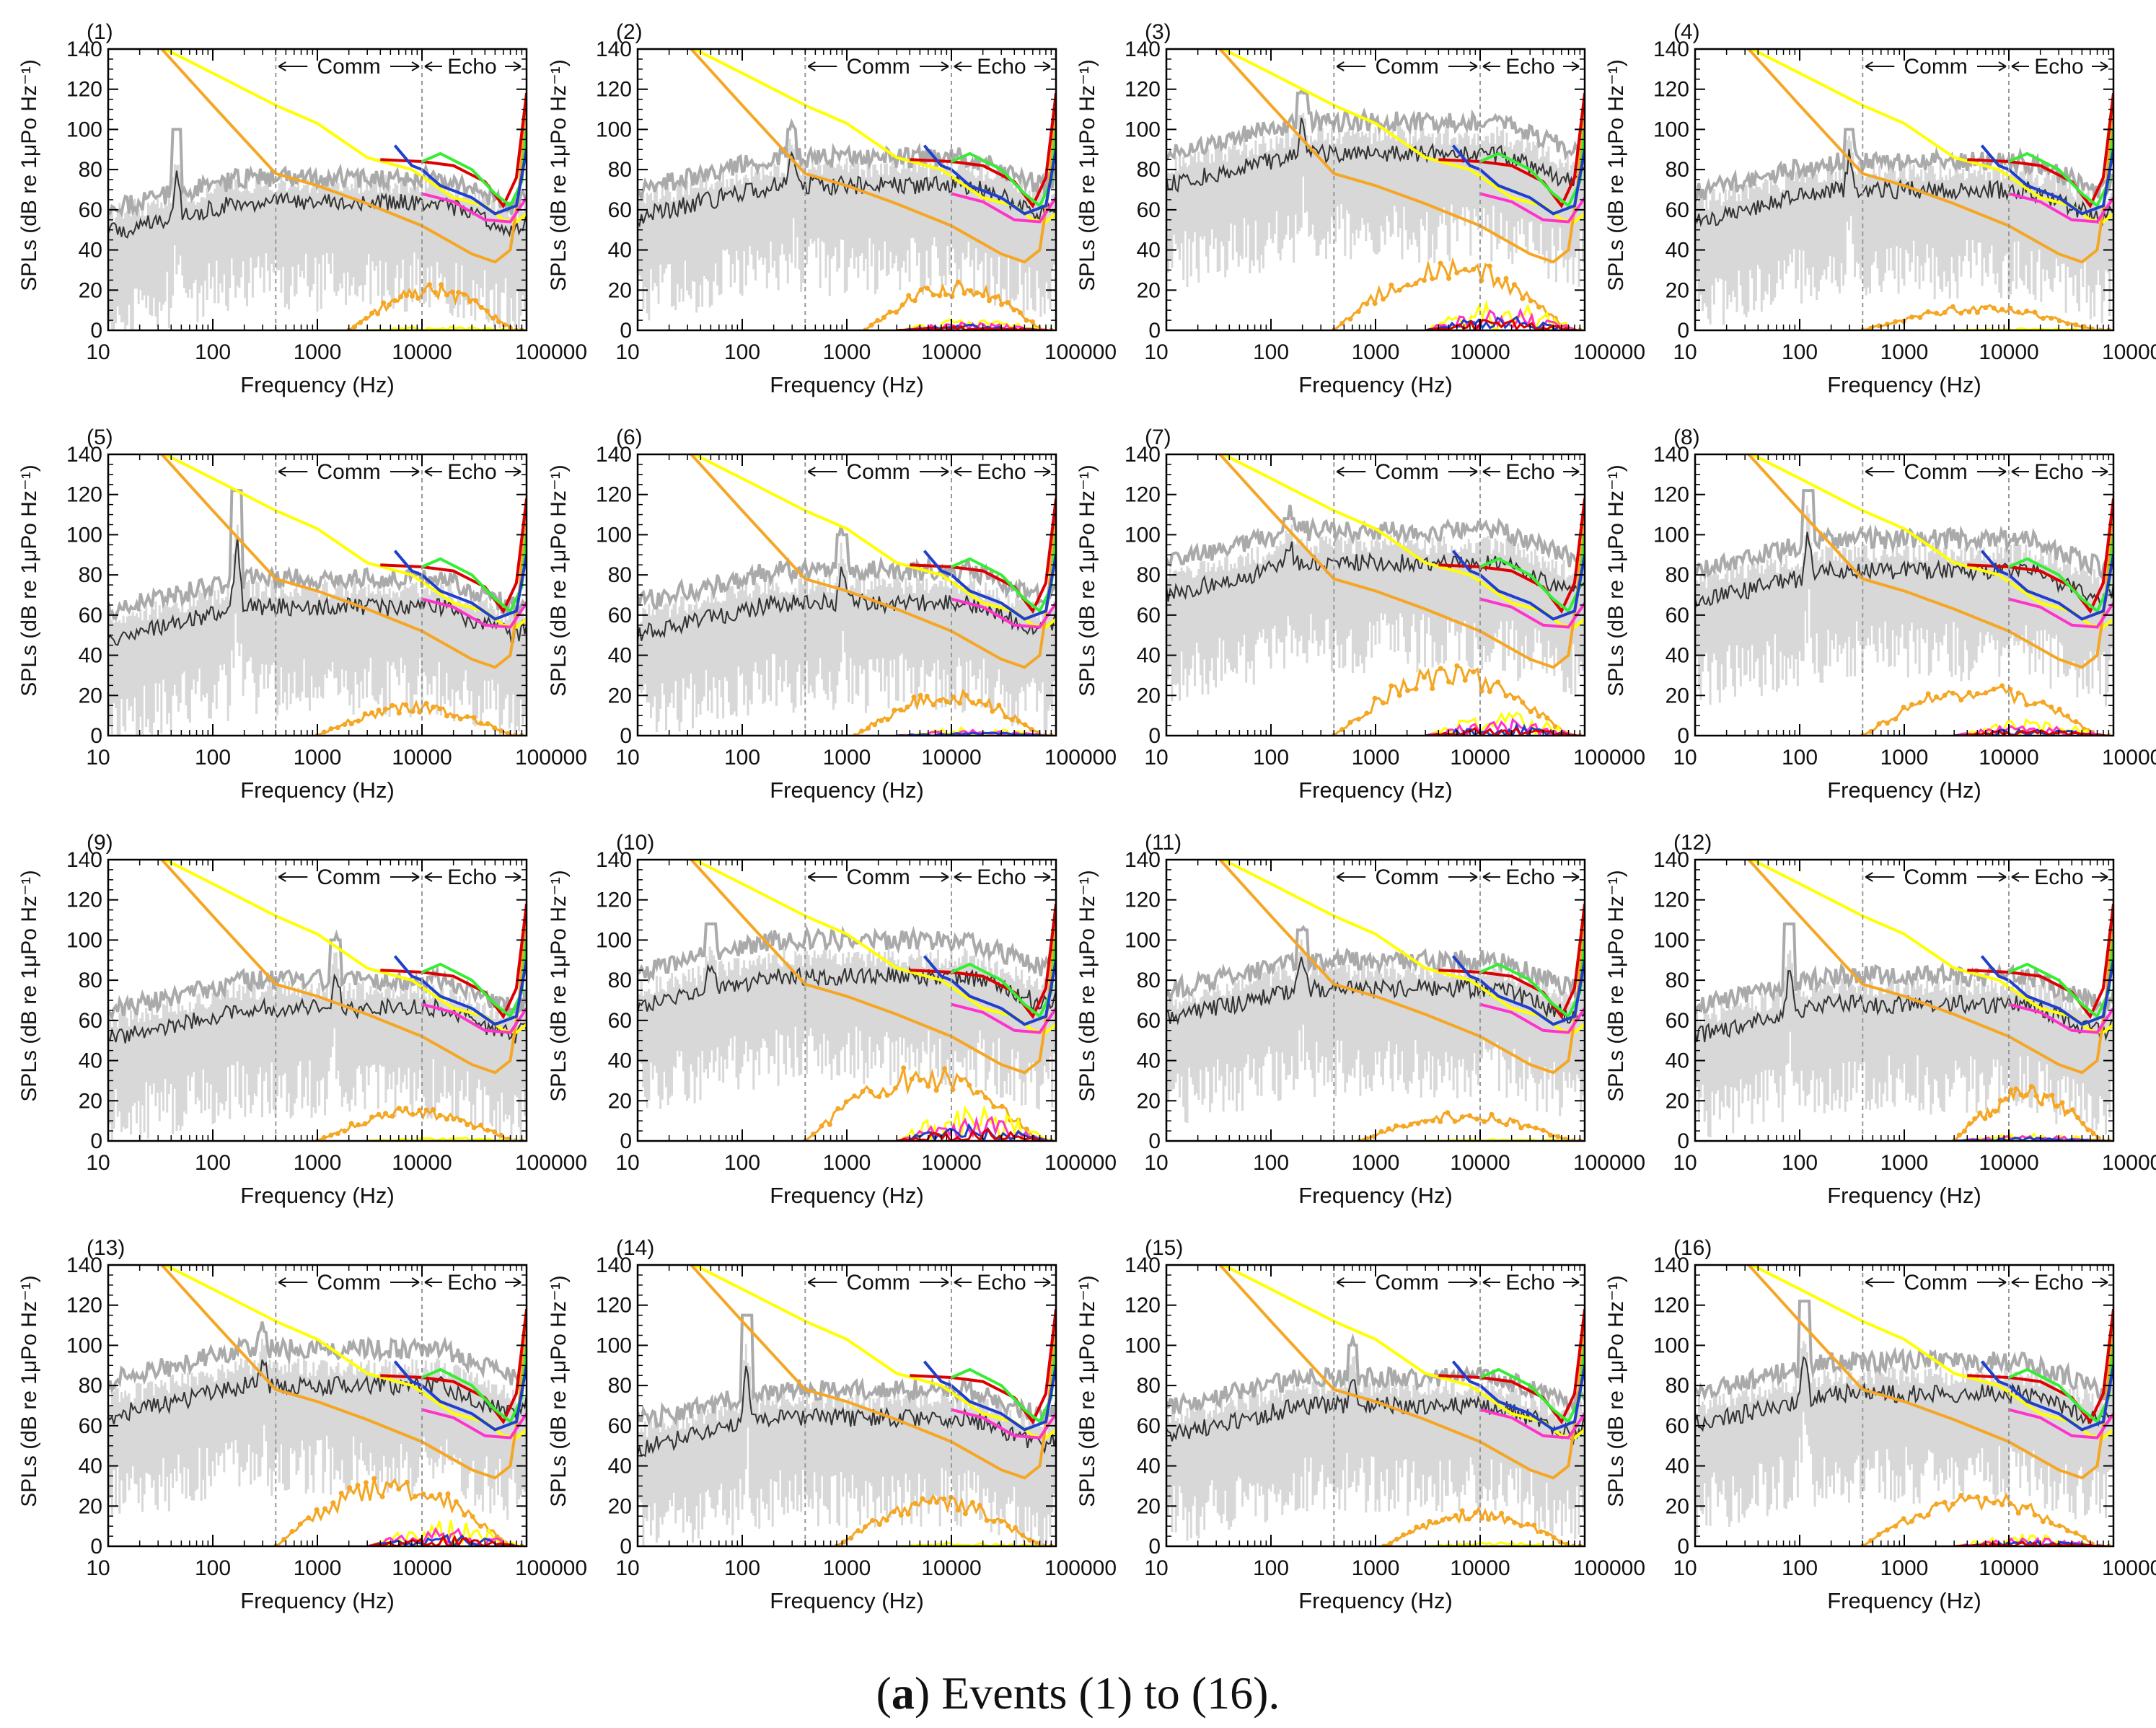  What do you see at coordinates (1143, 1265) in the screenshot?
I see `y-tick-label: 140` at bounding box center [1143, 1265].